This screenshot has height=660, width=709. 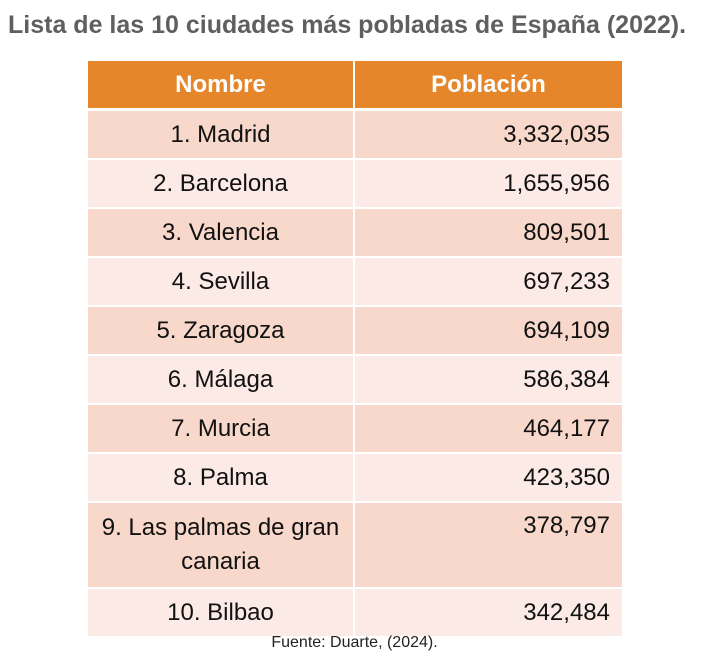 I want to click on table-row: 4. Sevilla 697,233, so click(x=355, y=282).